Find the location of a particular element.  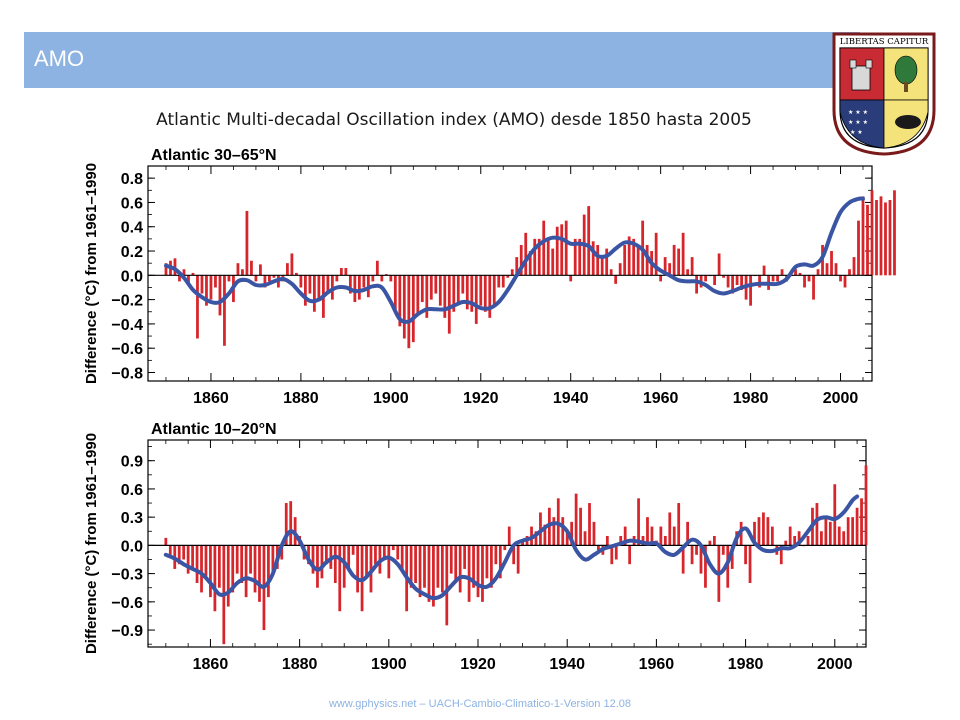

smoothed-line is located at coordinates (514, 260).